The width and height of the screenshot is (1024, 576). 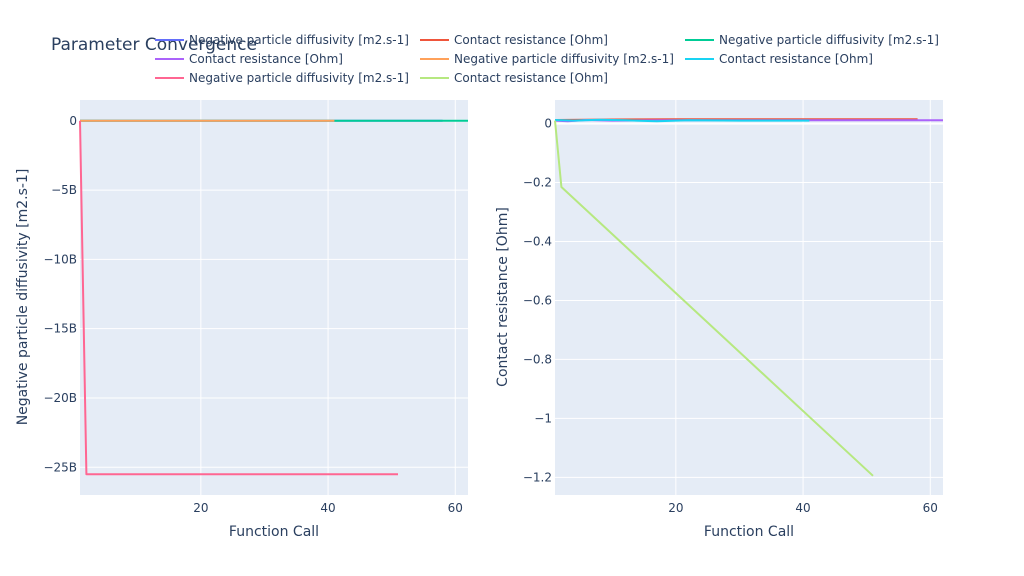 What do you see at coordinates (537, 477) in the screenshot?
I see `y-tick-label: −1.2` at bounding box center [537, 477].